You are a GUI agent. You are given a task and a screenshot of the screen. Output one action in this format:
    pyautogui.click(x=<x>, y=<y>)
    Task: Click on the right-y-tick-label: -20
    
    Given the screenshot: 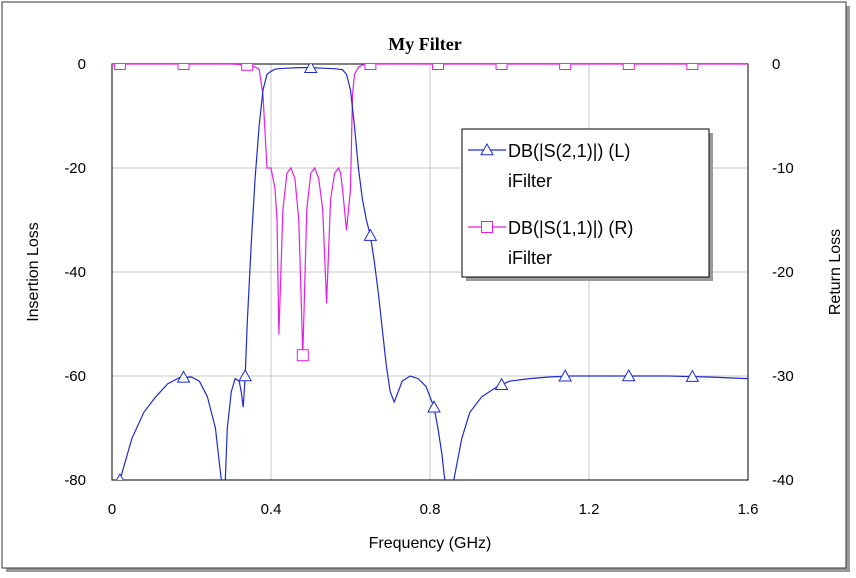 What is the action you would take?
    pyautogui.click(x=783, y=272)
    